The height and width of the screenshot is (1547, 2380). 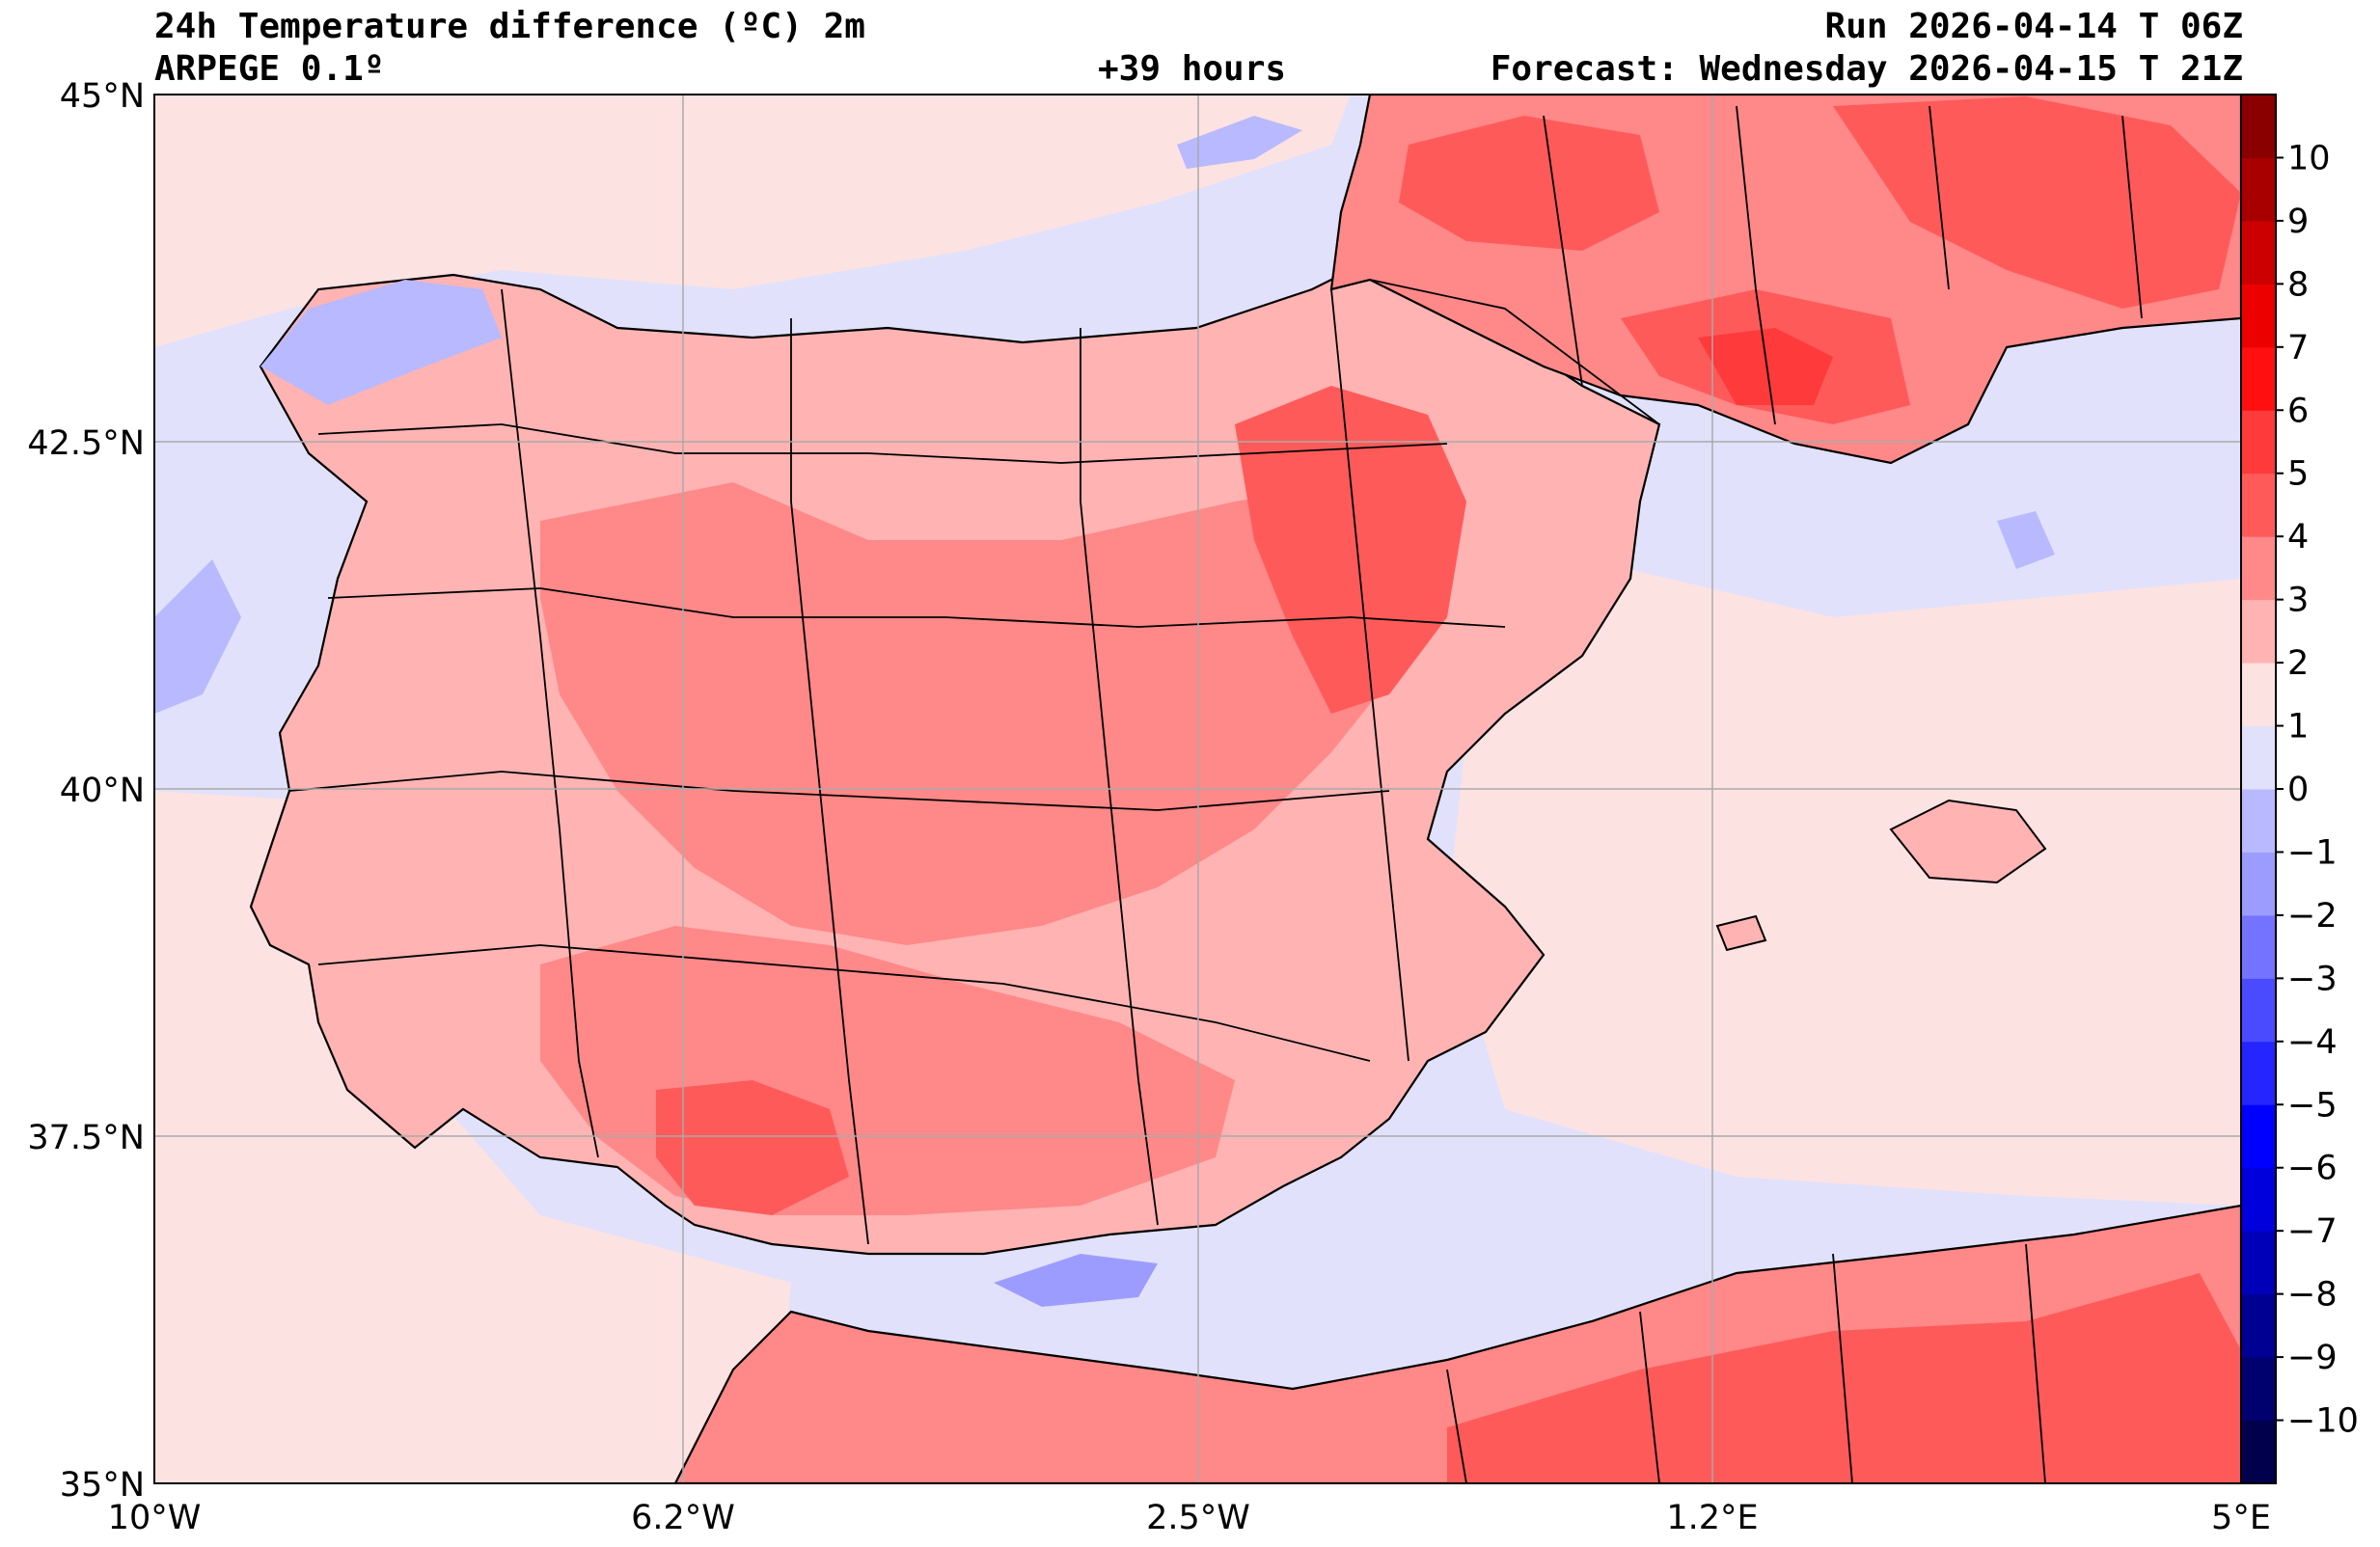 What do you see at coordinates (1881, 876) in the screenshot?
I see `balearic-islands` at bounding box center [1881, 876].